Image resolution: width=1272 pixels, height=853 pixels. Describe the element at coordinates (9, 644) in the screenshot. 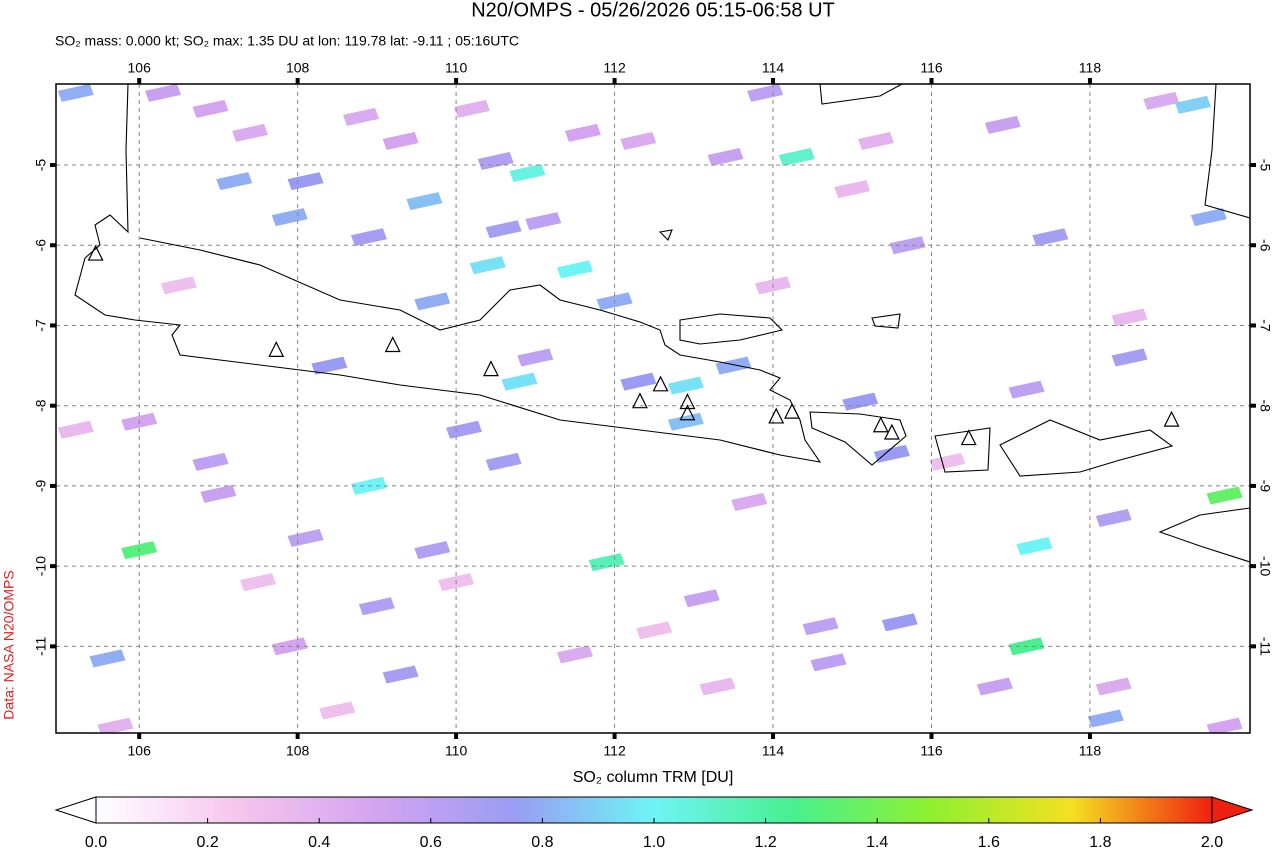

I see `source-note: Data: NASA N20/OMPS` at that location.